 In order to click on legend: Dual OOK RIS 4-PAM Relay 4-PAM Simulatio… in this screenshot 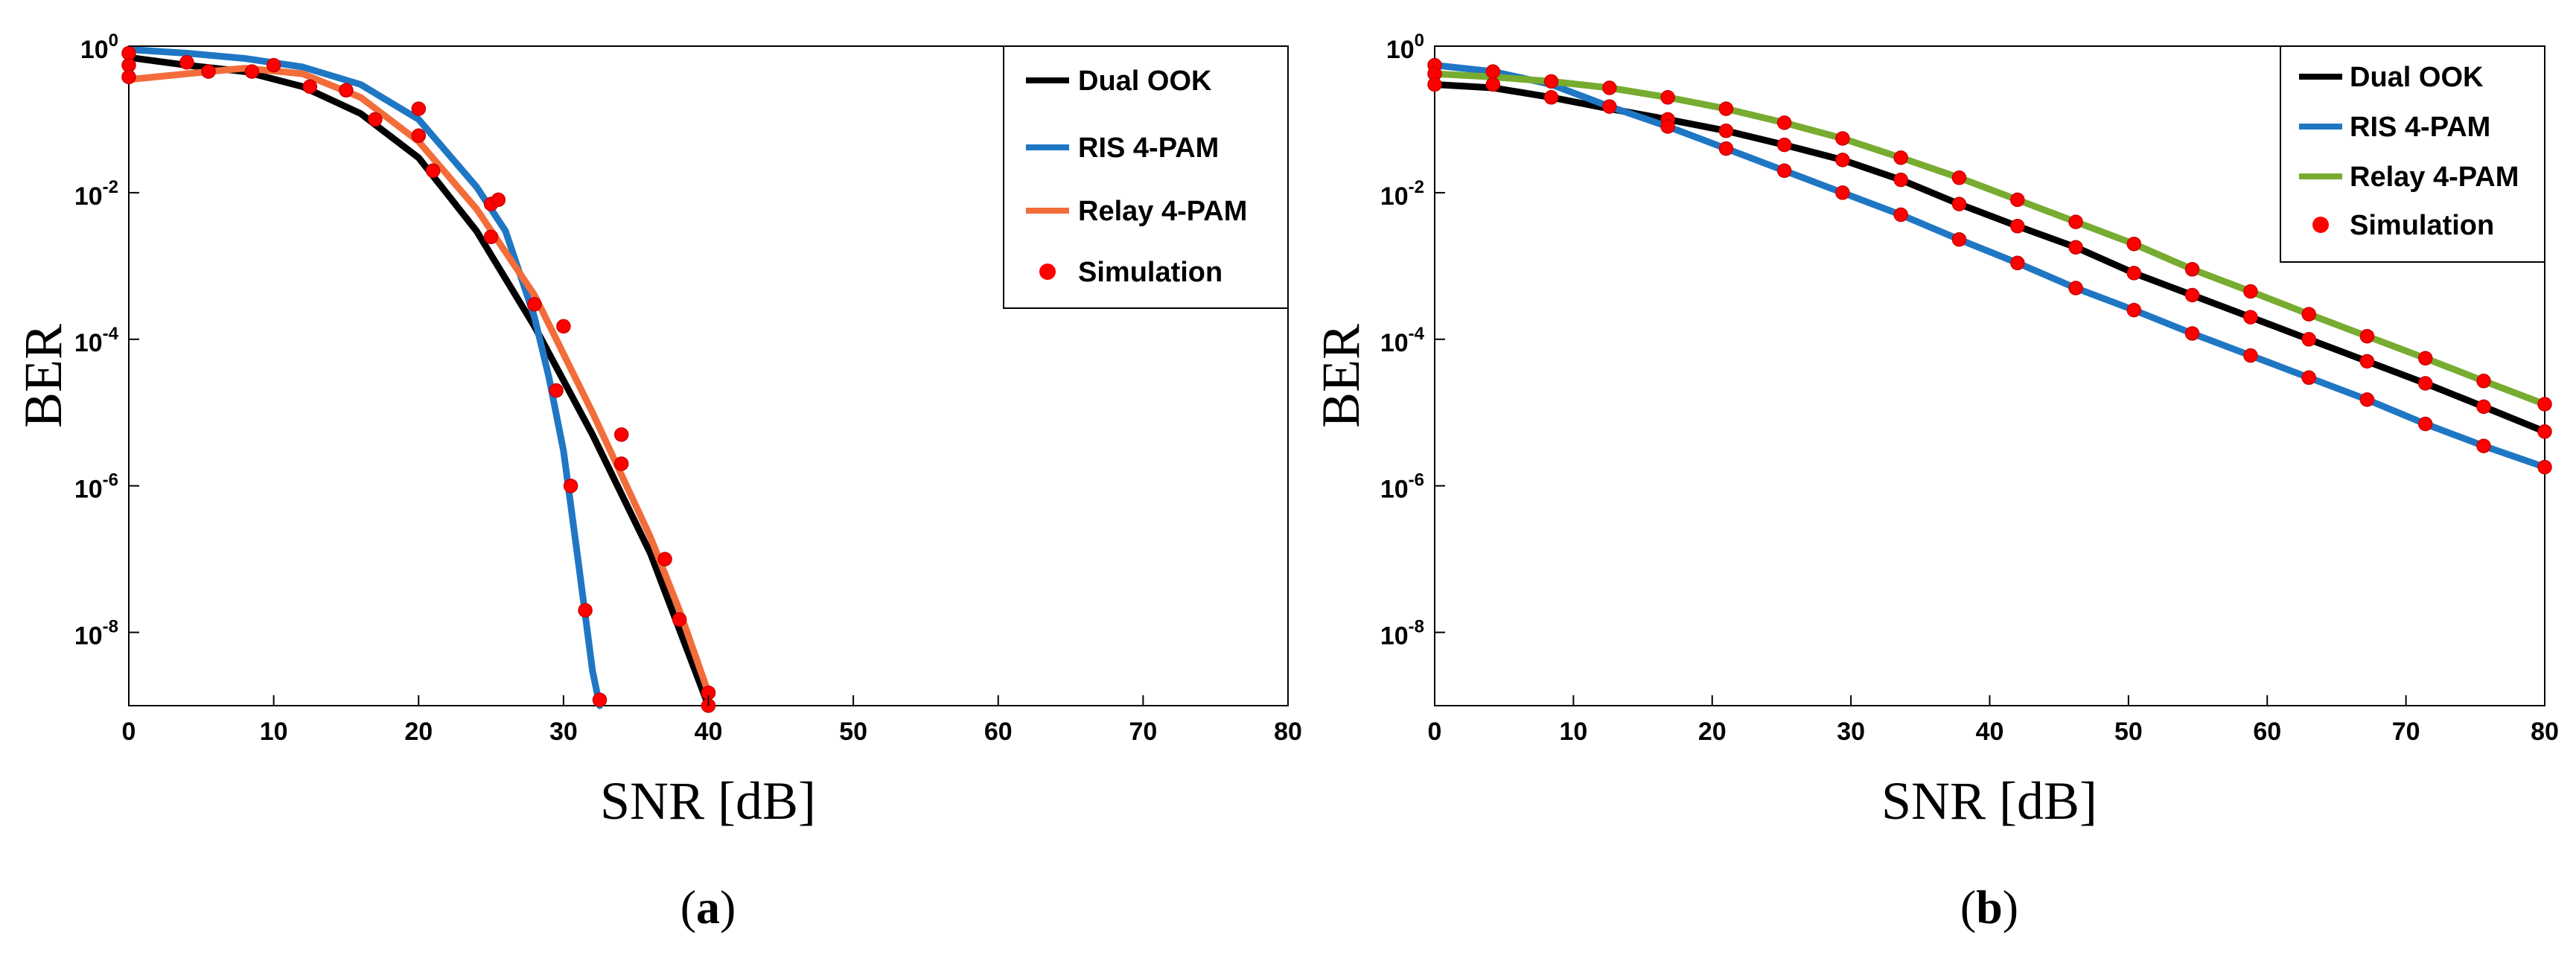, I will do `click(2412, 154)`.